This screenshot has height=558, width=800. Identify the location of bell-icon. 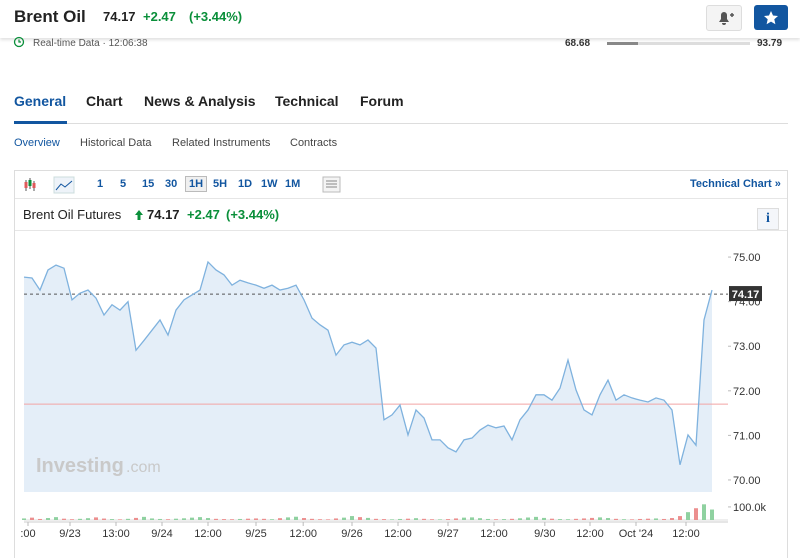
(726, 18).